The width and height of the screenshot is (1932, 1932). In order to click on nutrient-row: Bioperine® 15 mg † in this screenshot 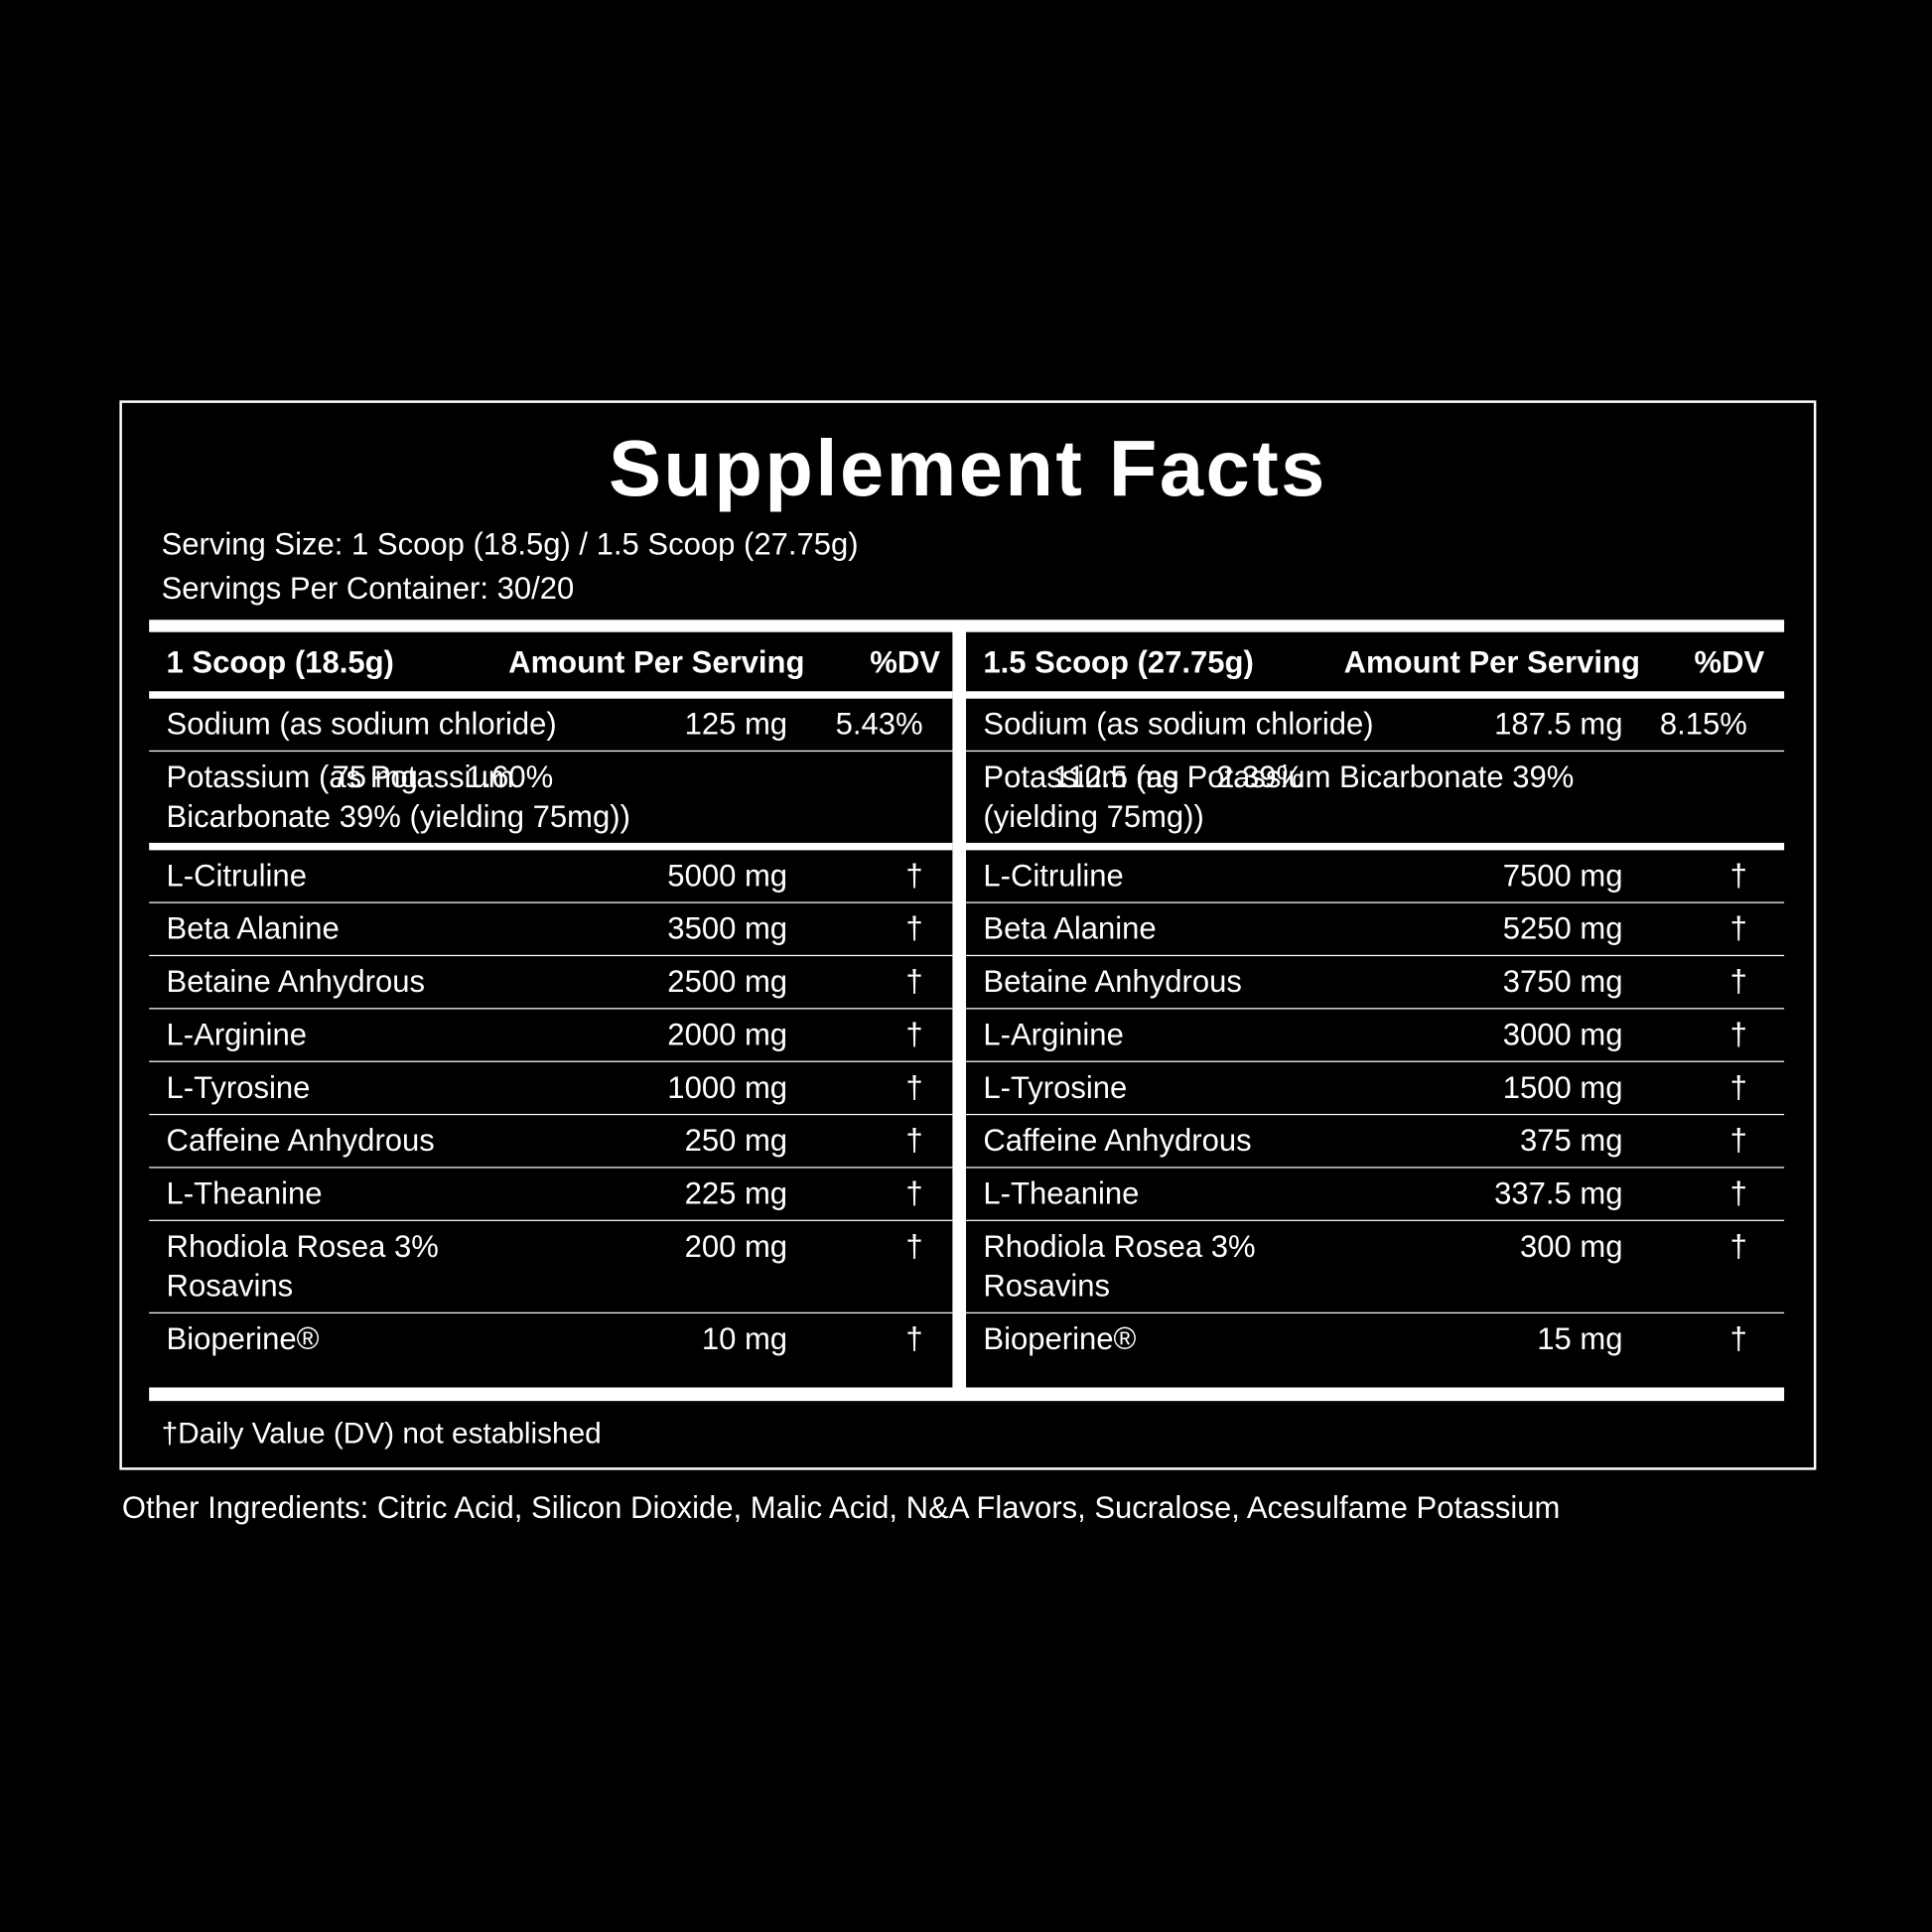, I will do `click(1375, 1339)`.